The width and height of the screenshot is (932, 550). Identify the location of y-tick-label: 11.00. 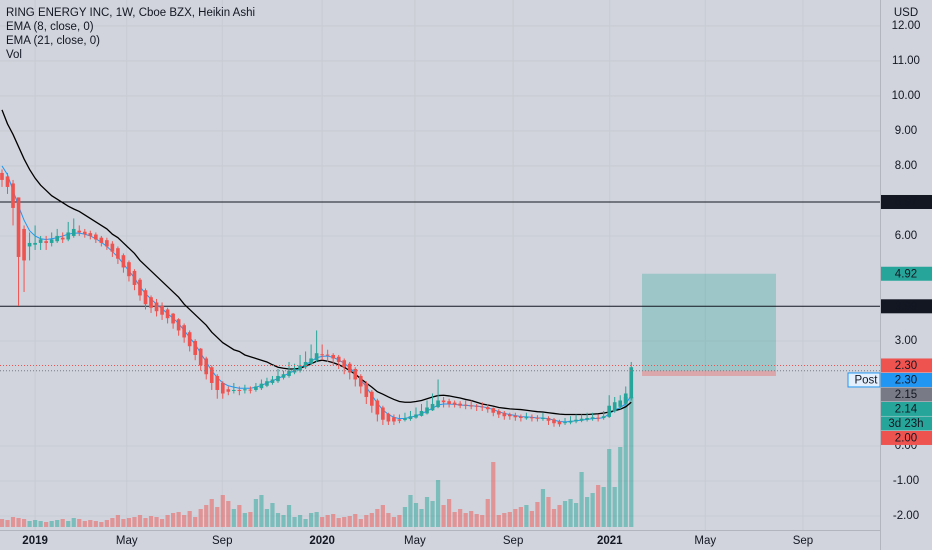
(906, 61).